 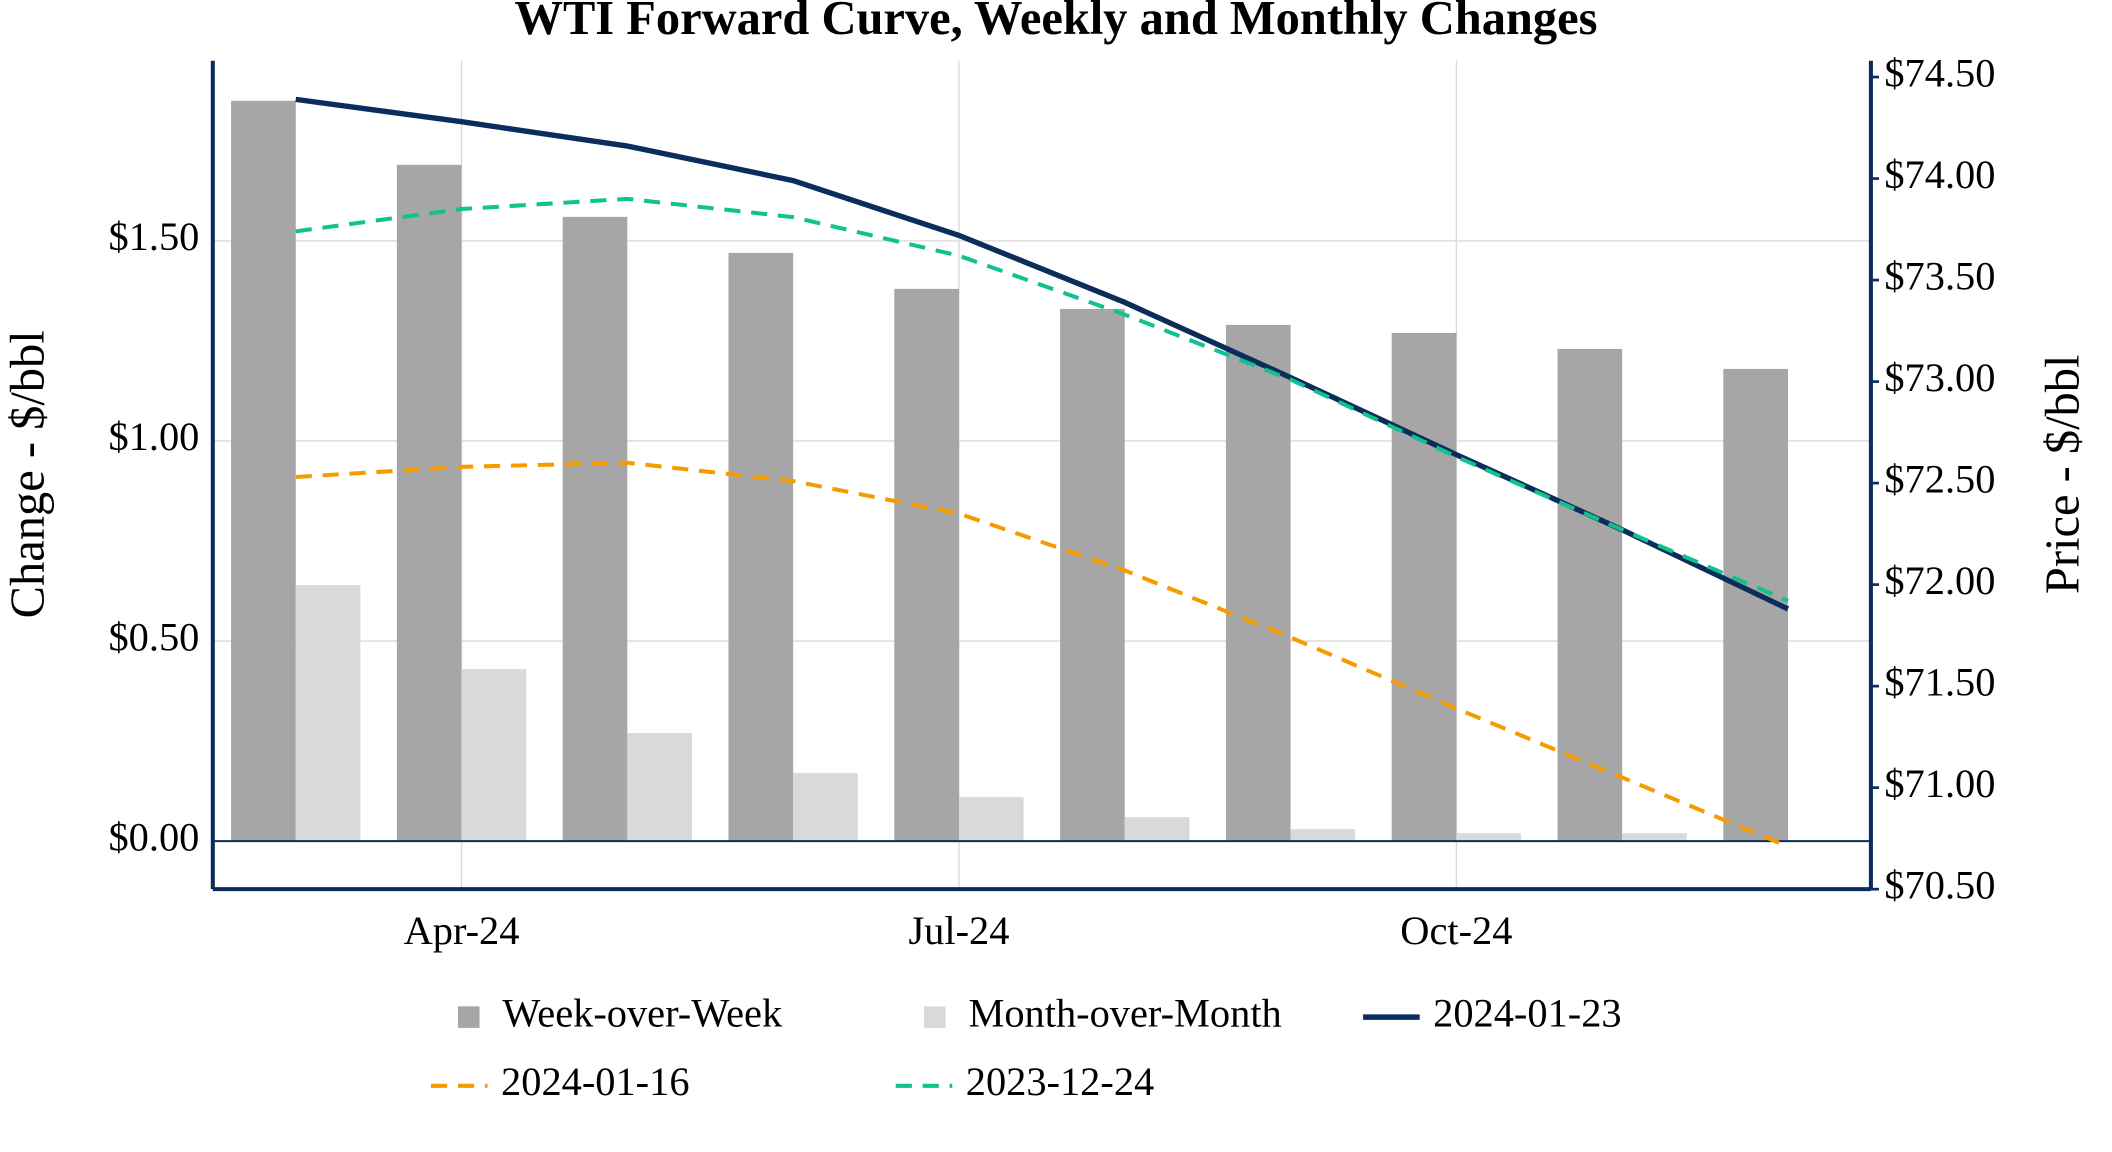 I want to click on y-tick-label: $1.50, so click(x=153, y=236).